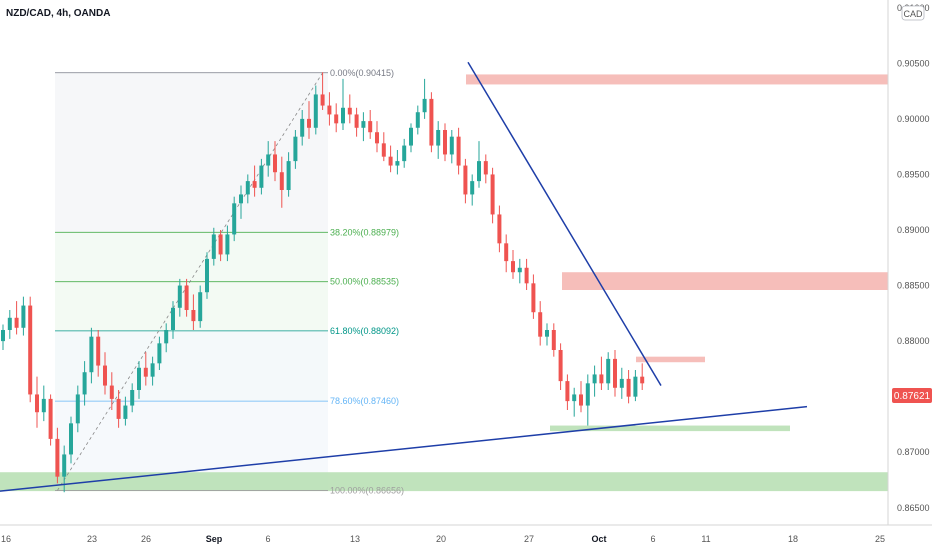 The width and height of the screenshot is (932, 555). I want to click on current-price-badge: 0.87621, so click(912, 395).